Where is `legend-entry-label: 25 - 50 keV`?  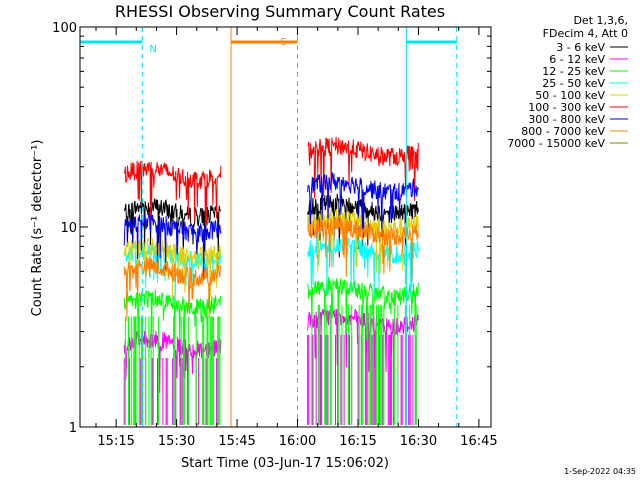
legend-entry-label: 25 - 50 keV is located at coordinates (573, 83).